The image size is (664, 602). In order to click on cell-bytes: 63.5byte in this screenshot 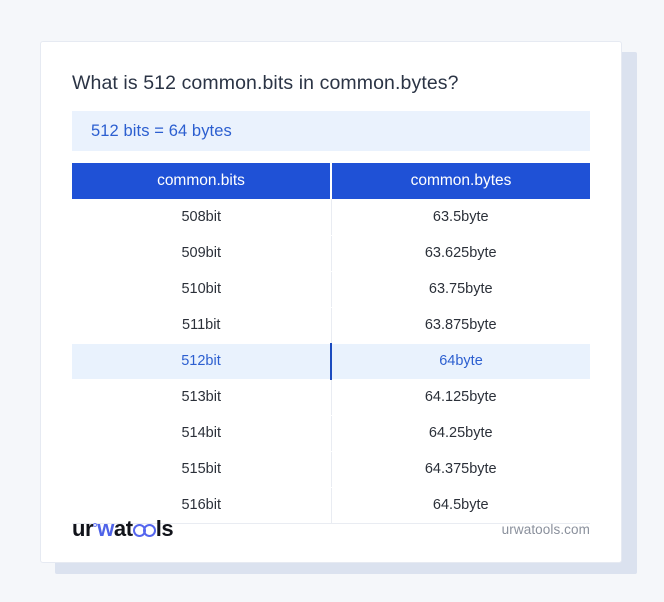, I will do `click(460, 217)`.